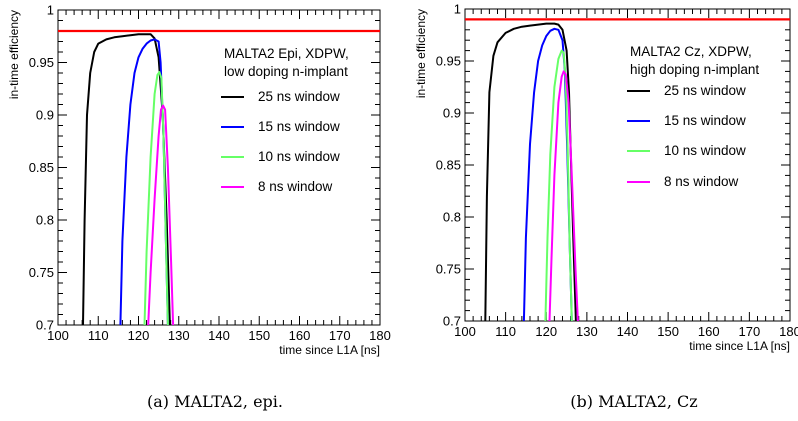 The width and height of the screenshot is (798, 421). I want to click on figure-caption: (b) MALTA2, Cz, so click(633, 401).